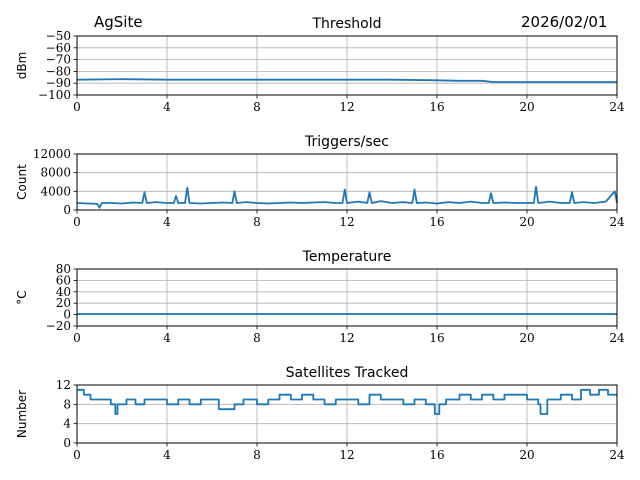  Describe the element at coordinates (347, 373) in the screenshot. I see `satellites-tracked-title: Satellites Tracked` at that location.